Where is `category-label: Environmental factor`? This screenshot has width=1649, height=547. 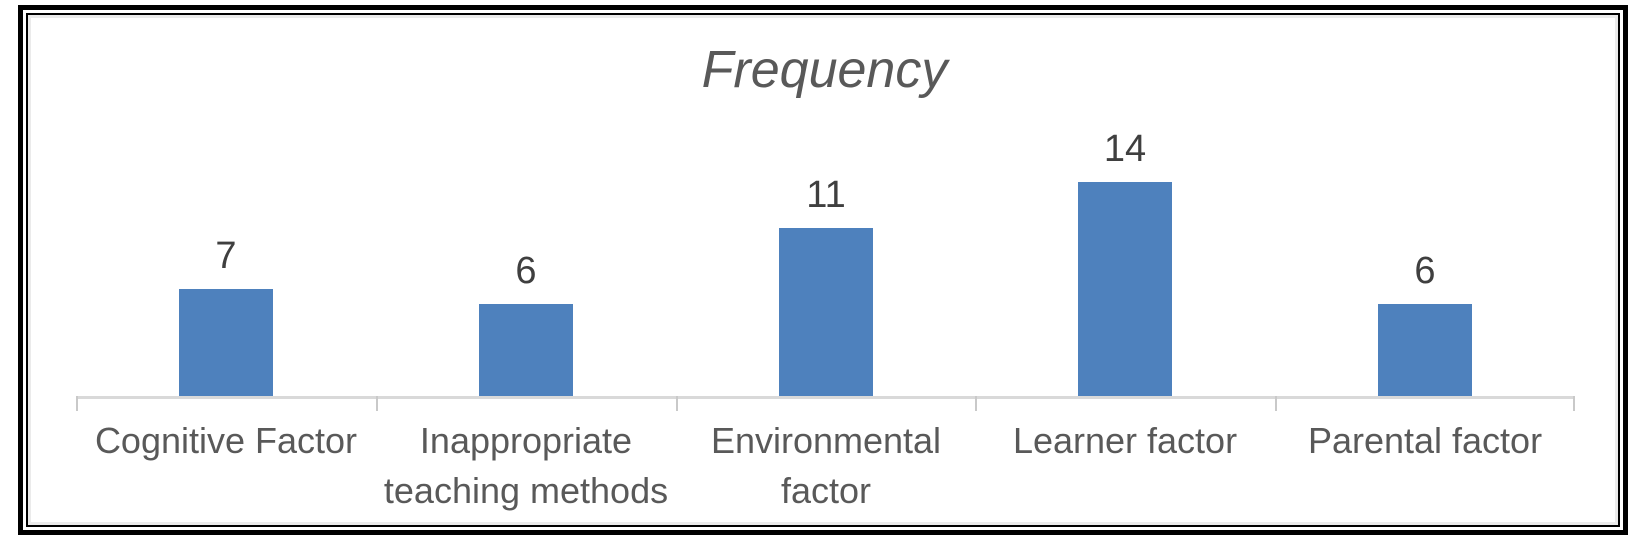 category-label: Environmental factor is located at coordinates (826, 465).